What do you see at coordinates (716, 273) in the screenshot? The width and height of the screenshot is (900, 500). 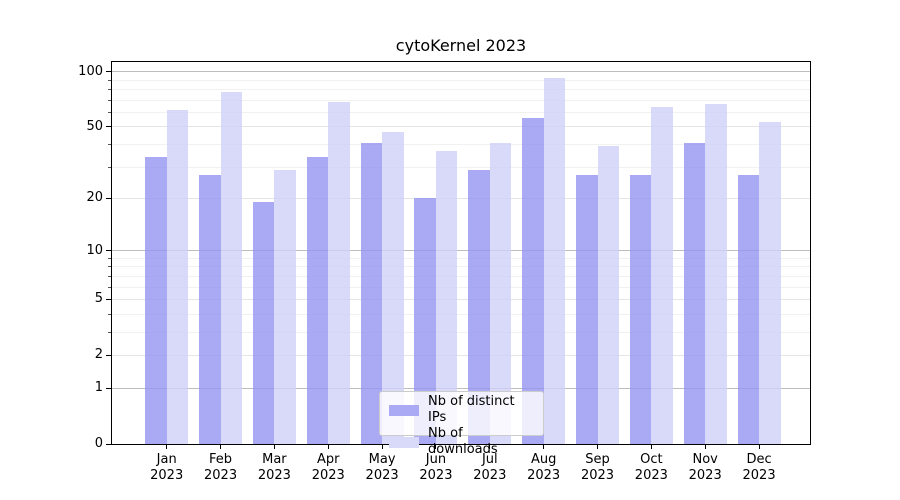 I see `bar-downloads-nov` at bounding box center [716, 273].